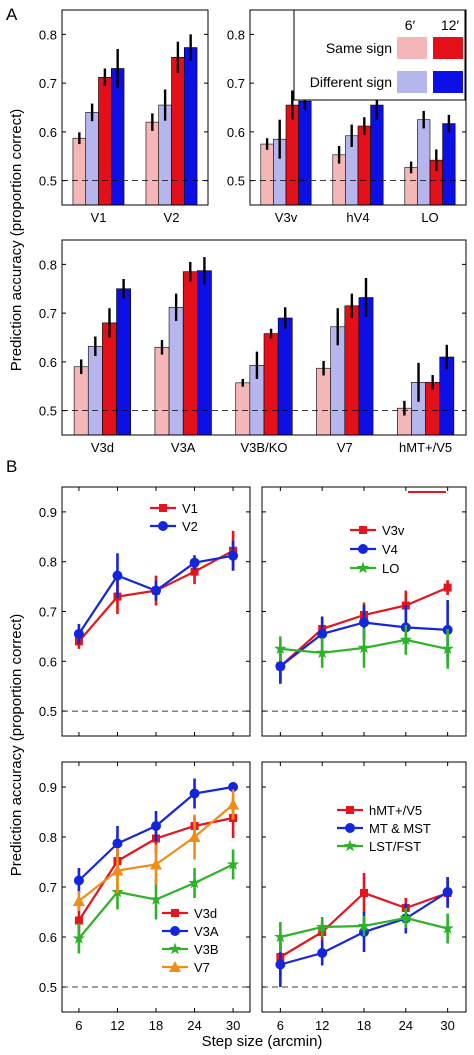 The image size is (474, 1055). Describe the element at coordinates (48, 887) in the screenshot. I see `y-tick-label: 0.7` at that location.